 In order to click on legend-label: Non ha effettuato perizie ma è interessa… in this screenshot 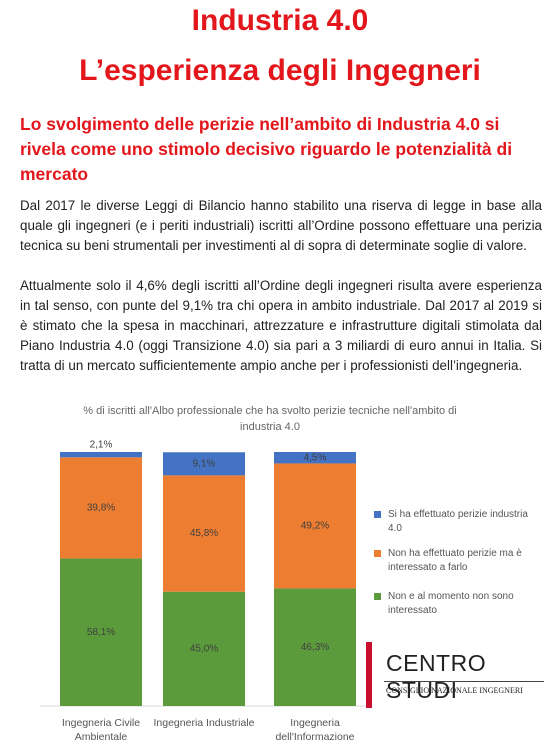, I will do `click(455, 560)`.